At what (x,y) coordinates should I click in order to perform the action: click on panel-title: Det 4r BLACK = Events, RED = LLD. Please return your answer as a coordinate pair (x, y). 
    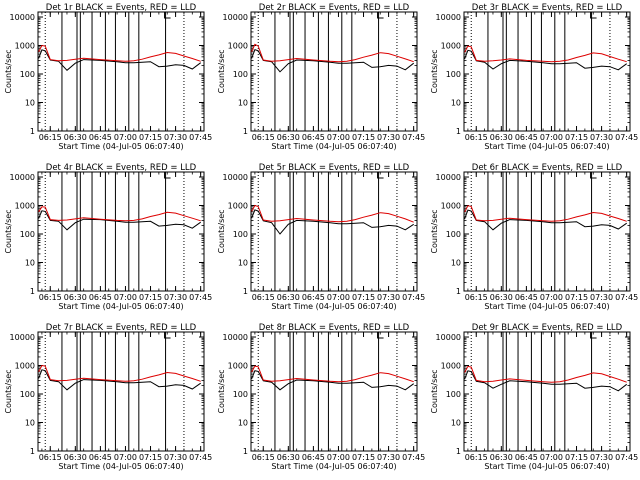
    Looking at the image, I should click on (121, 168).